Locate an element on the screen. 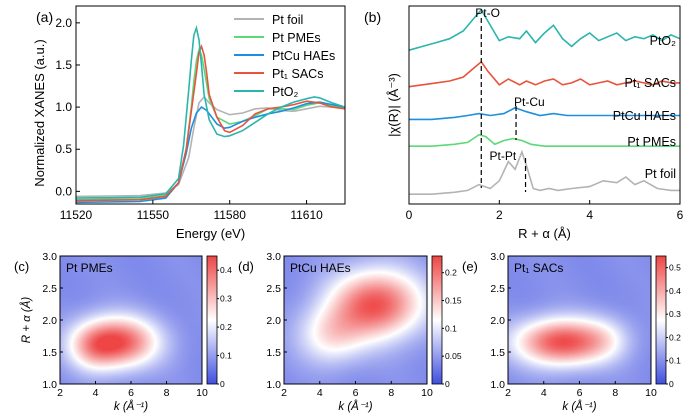 Image resolution: width=693 pixels, height=417 pixels. series-label-pto2: PtO₂ is located at coordinates (663, 41).